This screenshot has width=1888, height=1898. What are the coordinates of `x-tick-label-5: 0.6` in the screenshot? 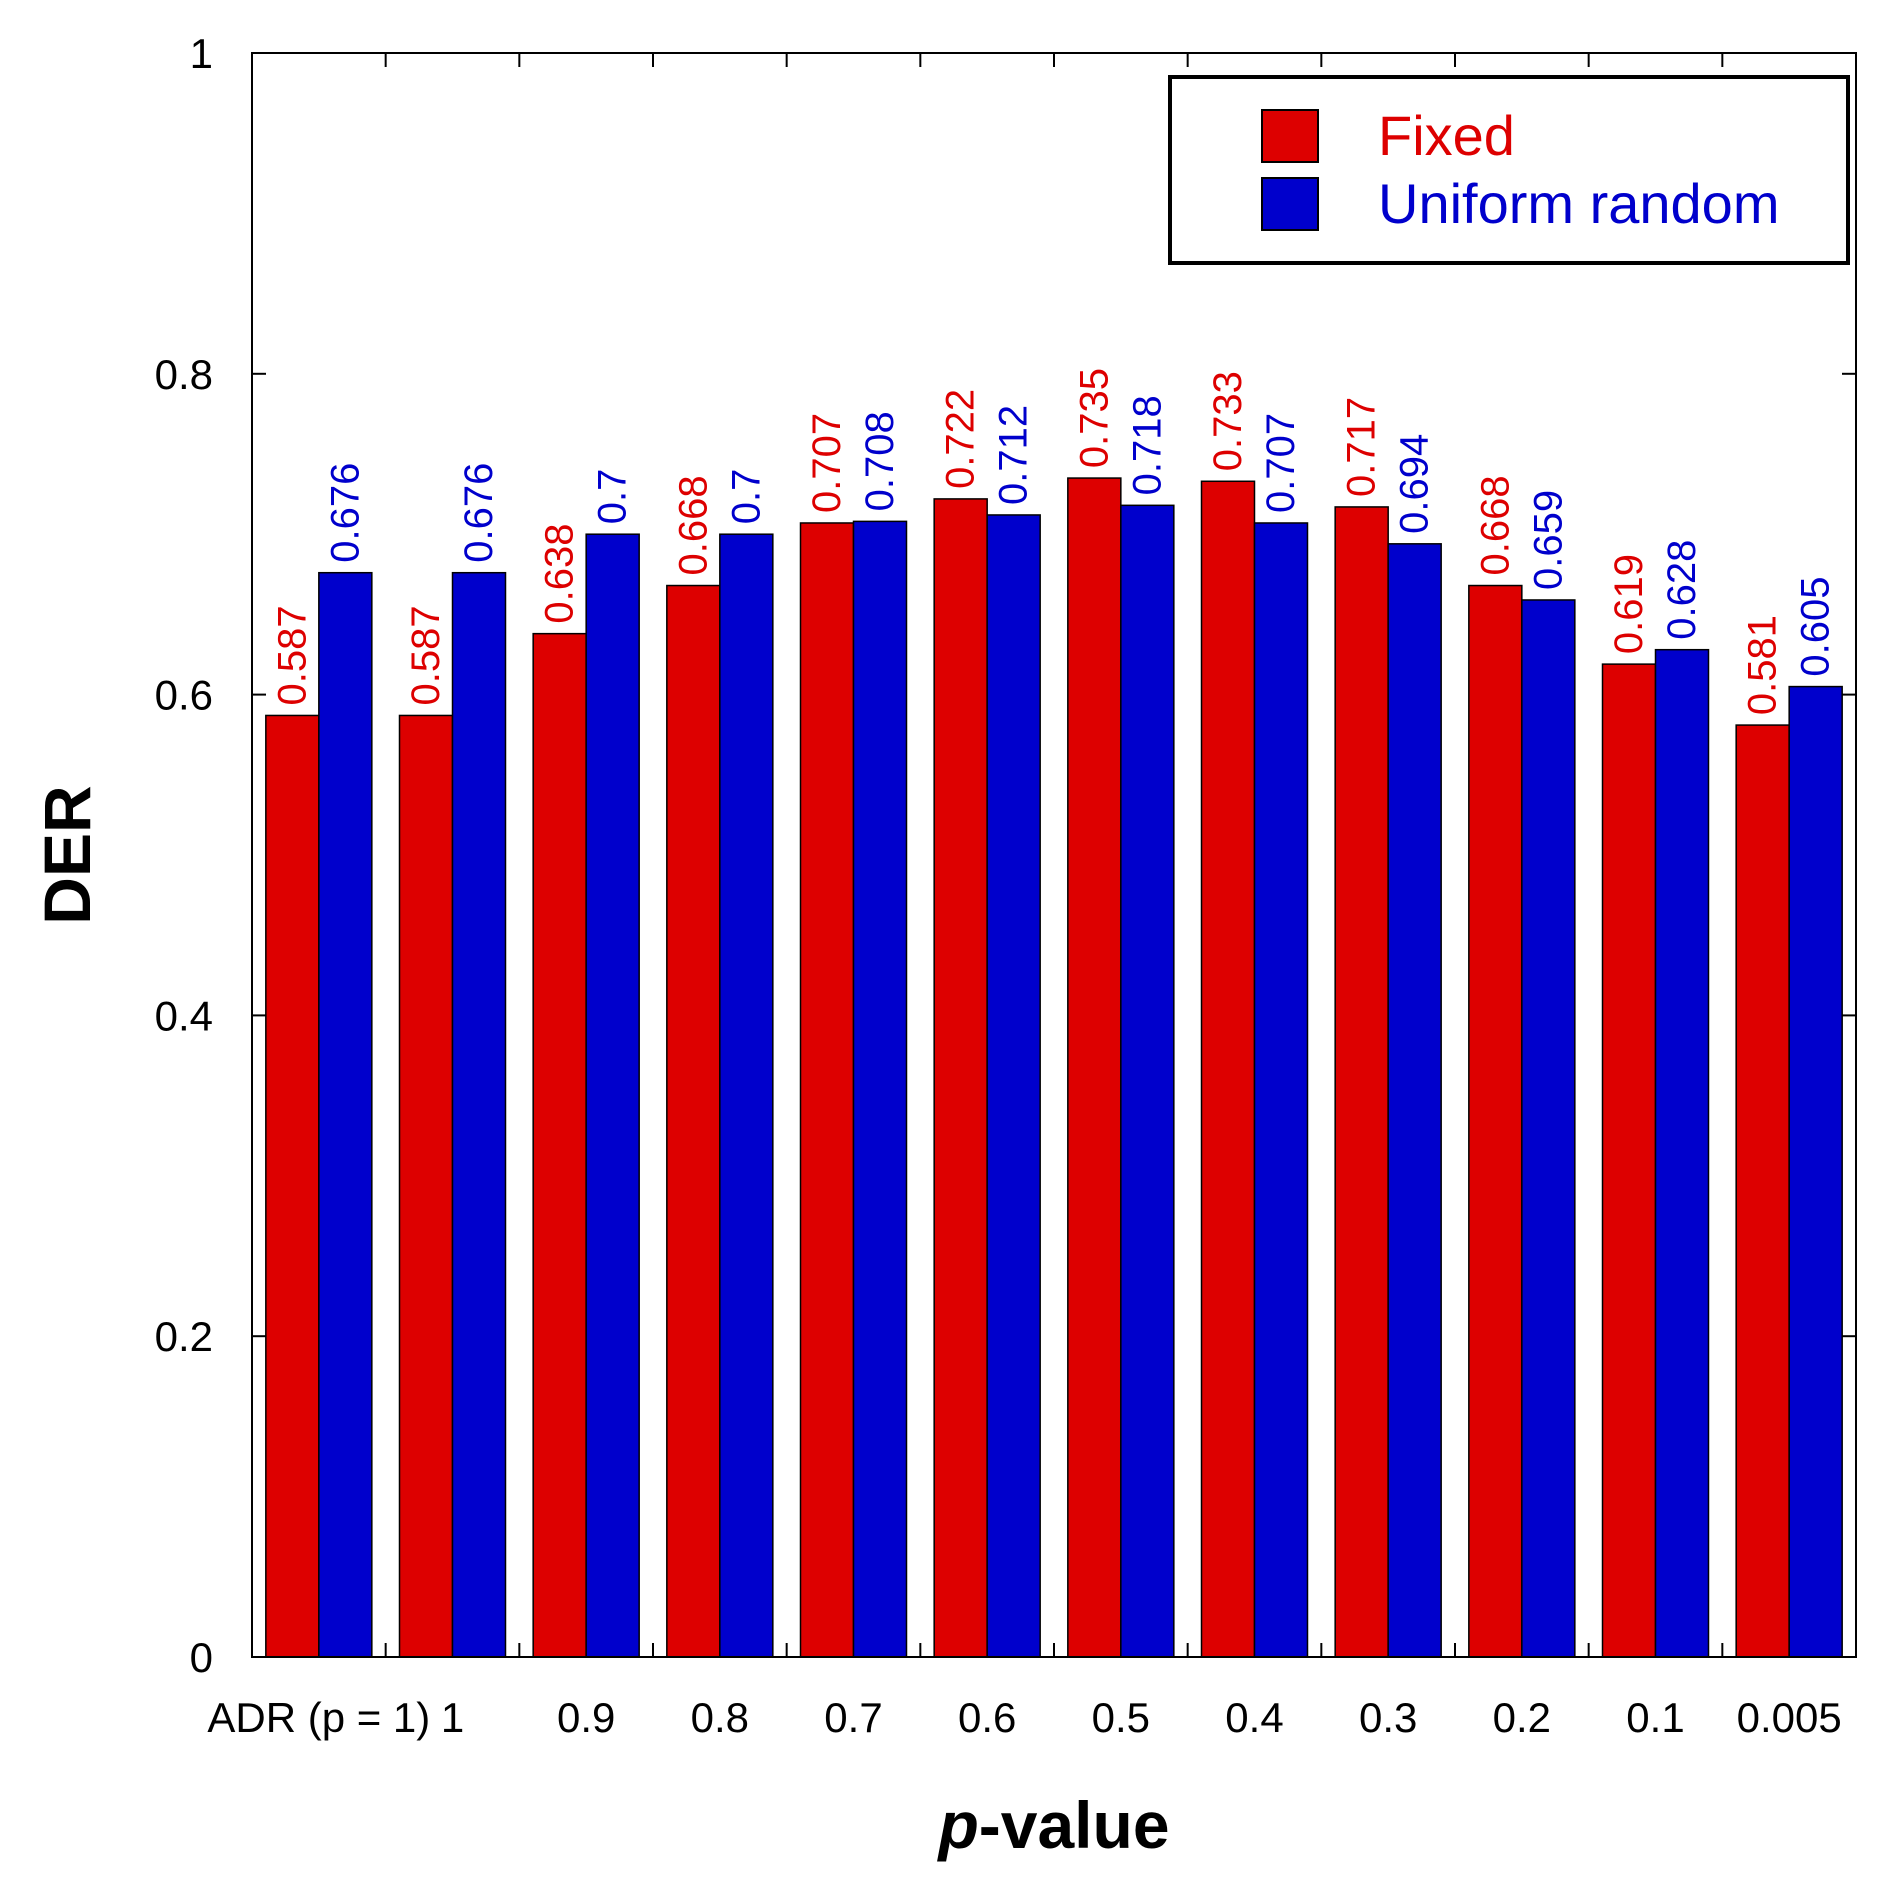 It's located at (987, 1717).